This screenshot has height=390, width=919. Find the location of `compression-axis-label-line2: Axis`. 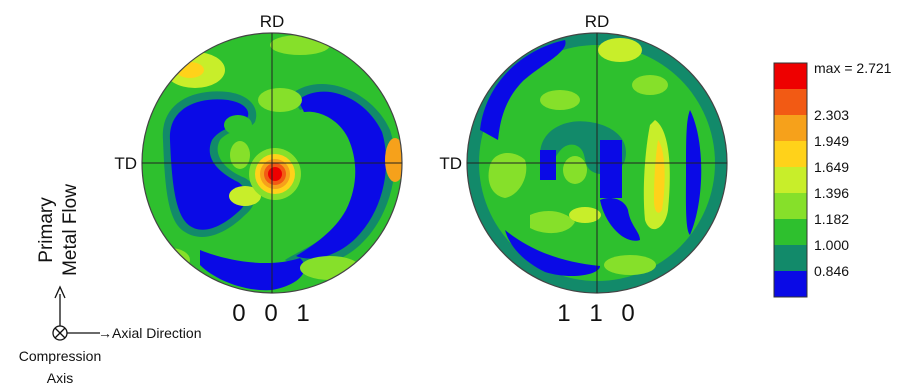

compression-axis-label-line2: Axis is located at coordinates (60, 378).